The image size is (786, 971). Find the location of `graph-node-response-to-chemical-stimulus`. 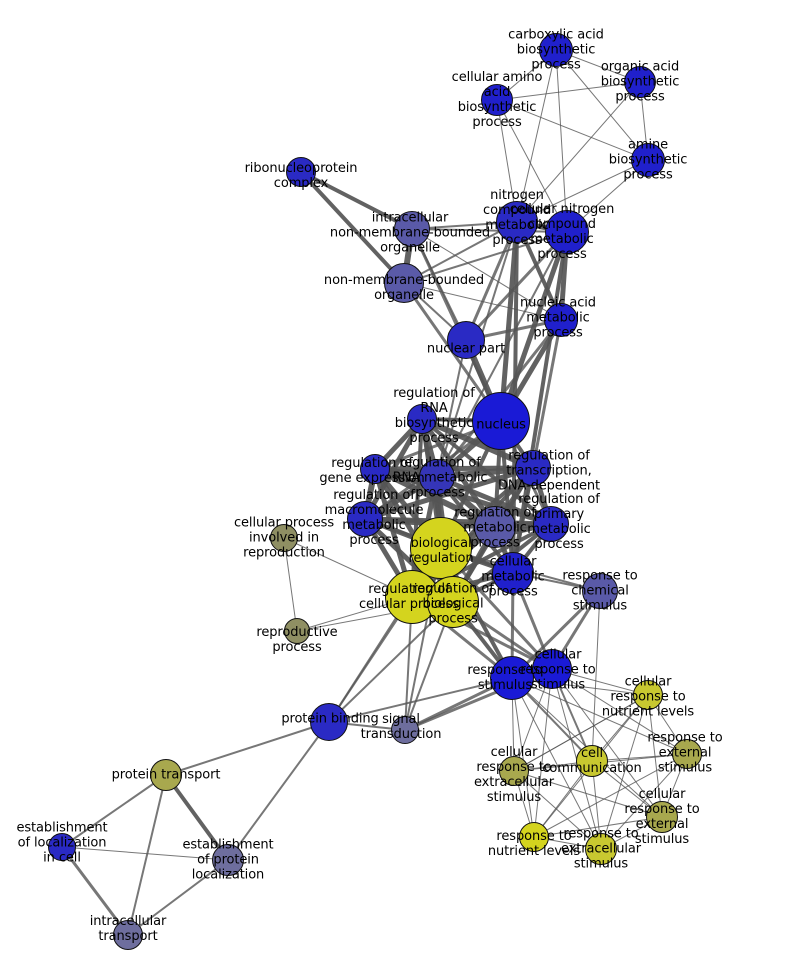

graph-node-response-to-chemical-stimulus is located at coordinates (600, 591).